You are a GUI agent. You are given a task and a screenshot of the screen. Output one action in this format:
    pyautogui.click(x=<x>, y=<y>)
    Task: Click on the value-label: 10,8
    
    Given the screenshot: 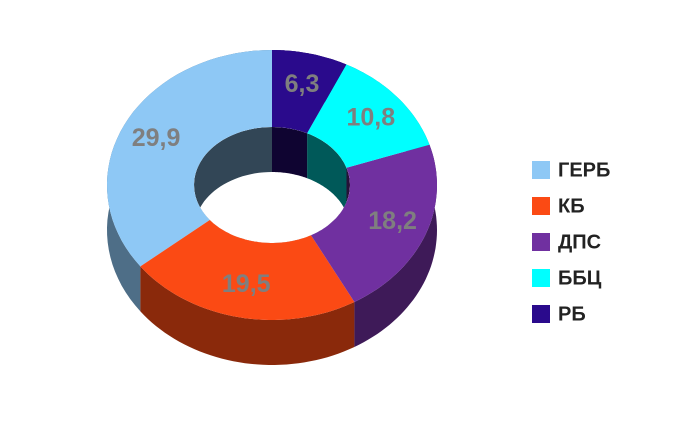 What is the action you would take?
    pyautogui.click(x=370, y=117)
    